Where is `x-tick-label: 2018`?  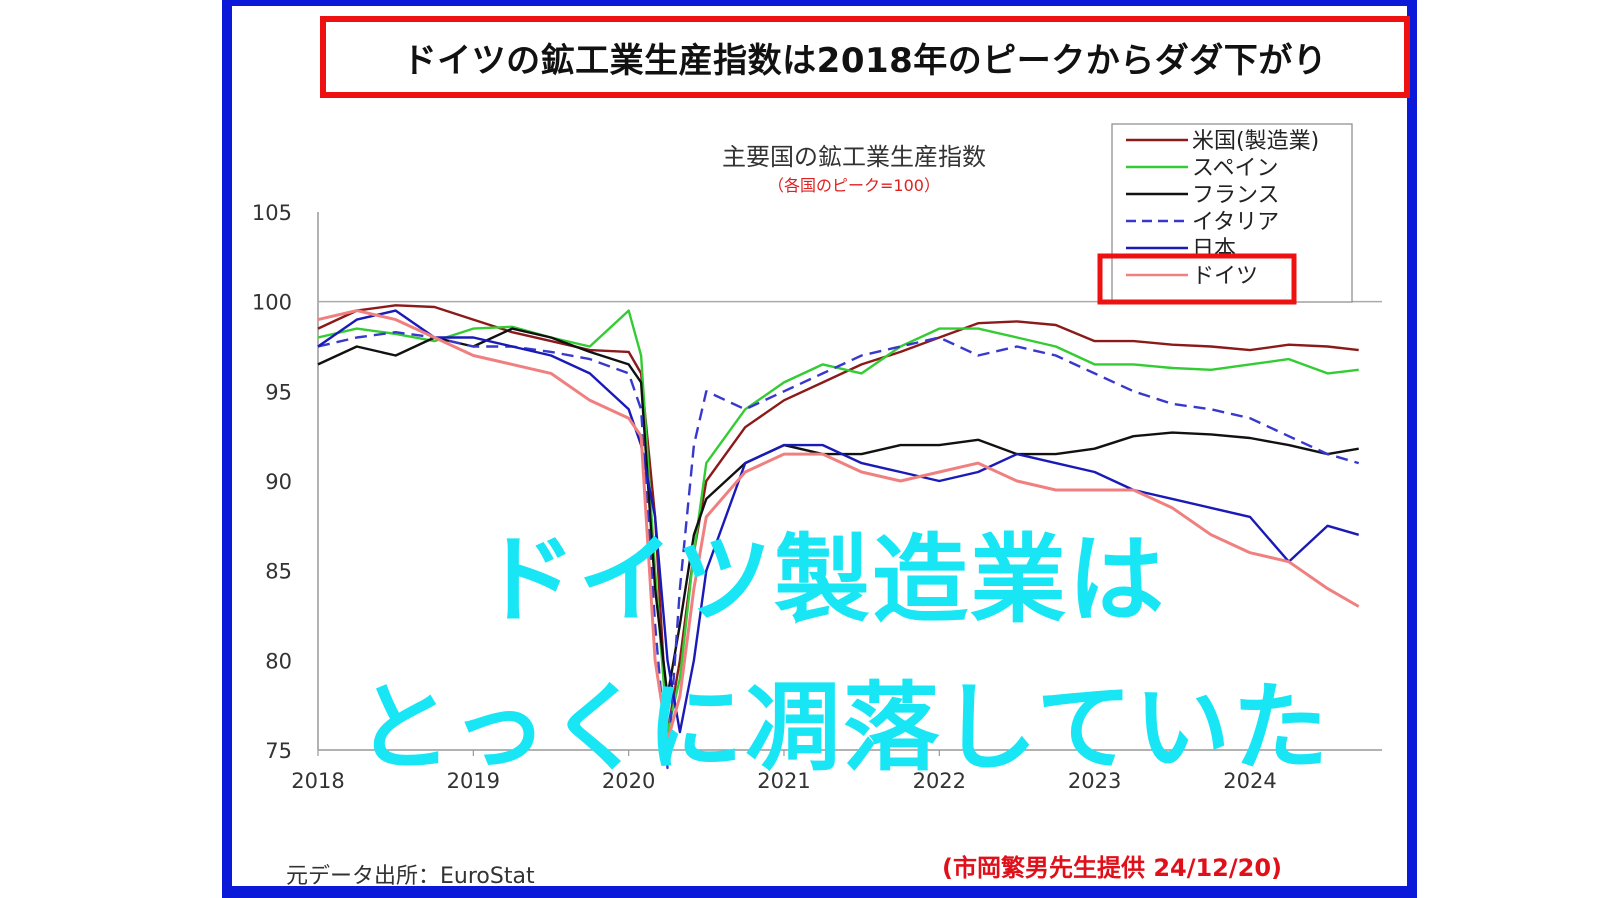
x-tick-label: 2018 is located at coordinates (317, 781).